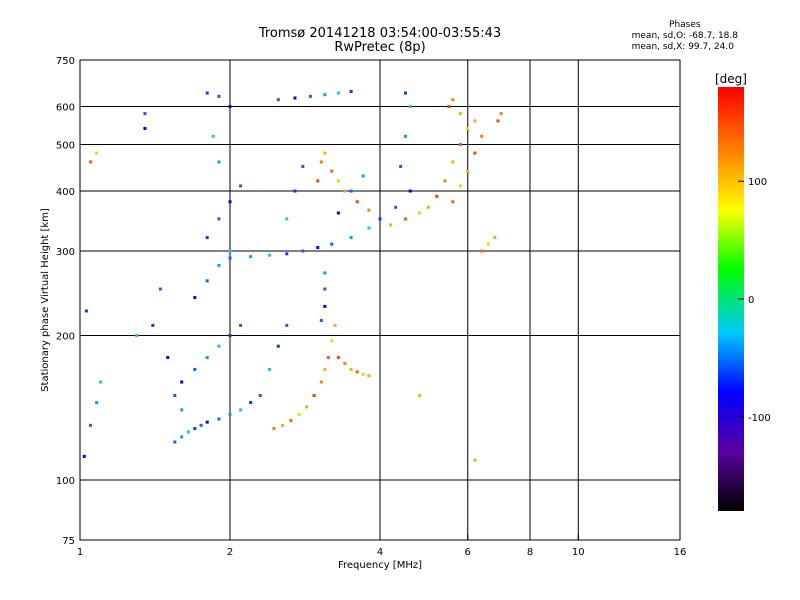 The image size is (800, 600). I want to click on y-tick-label: 500, so click(65, 146).